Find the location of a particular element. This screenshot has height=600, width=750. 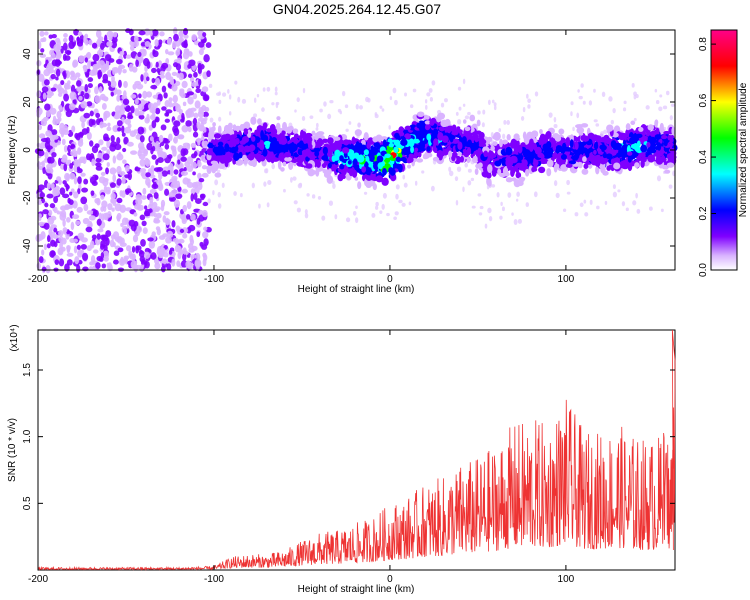

spectrogram-xtick-label: -100 is located at coordinates (214, 279).